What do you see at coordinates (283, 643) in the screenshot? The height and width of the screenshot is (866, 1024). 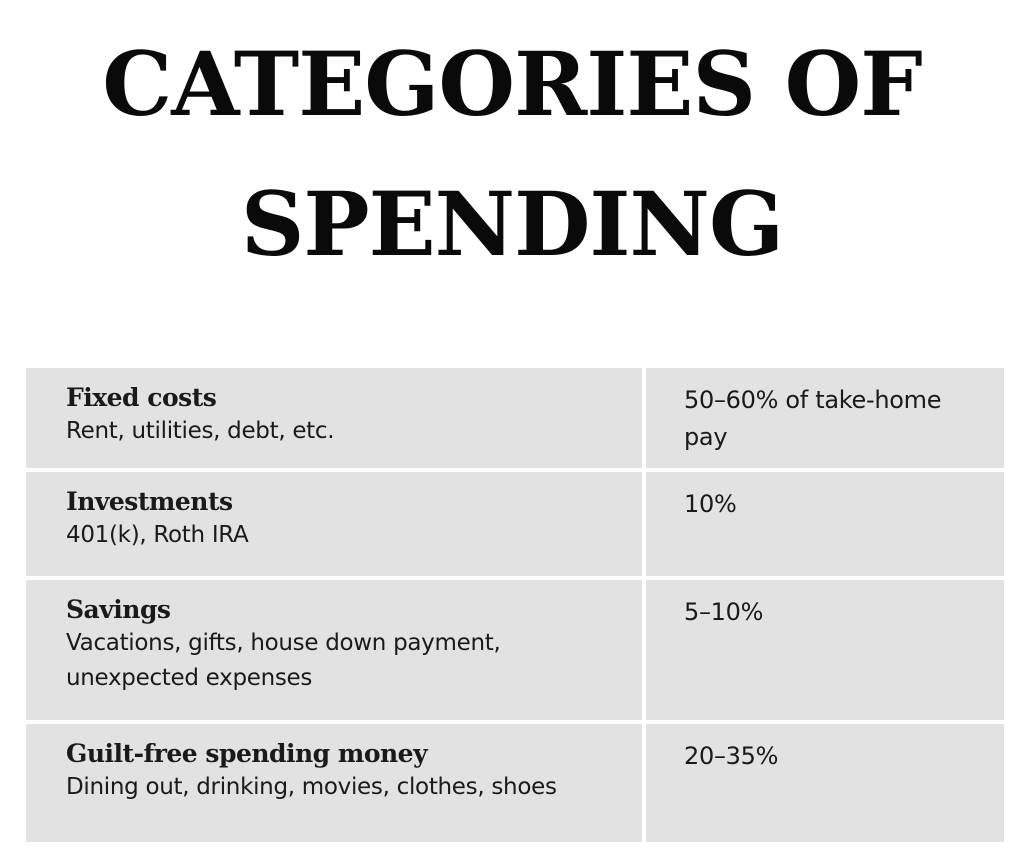 I see `category-description: Vacations, gifts, house down payment,` at bounding box center [283, 643].